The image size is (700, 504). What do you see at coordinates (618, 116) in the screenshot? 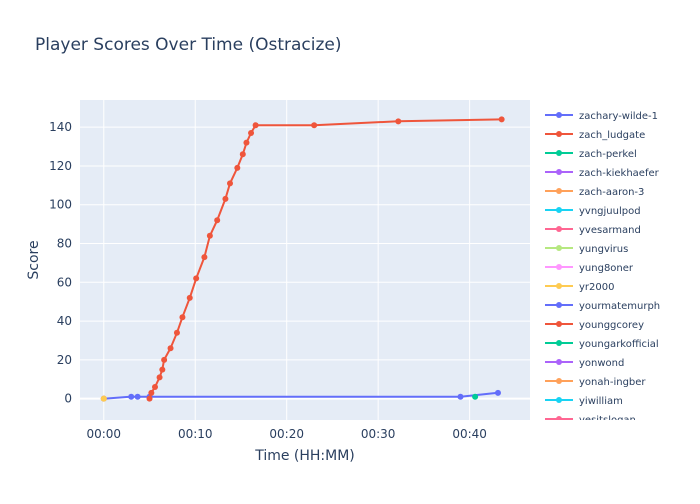
I see `legend-label: zachary-wilde-1` at bounding box center [618, 116].